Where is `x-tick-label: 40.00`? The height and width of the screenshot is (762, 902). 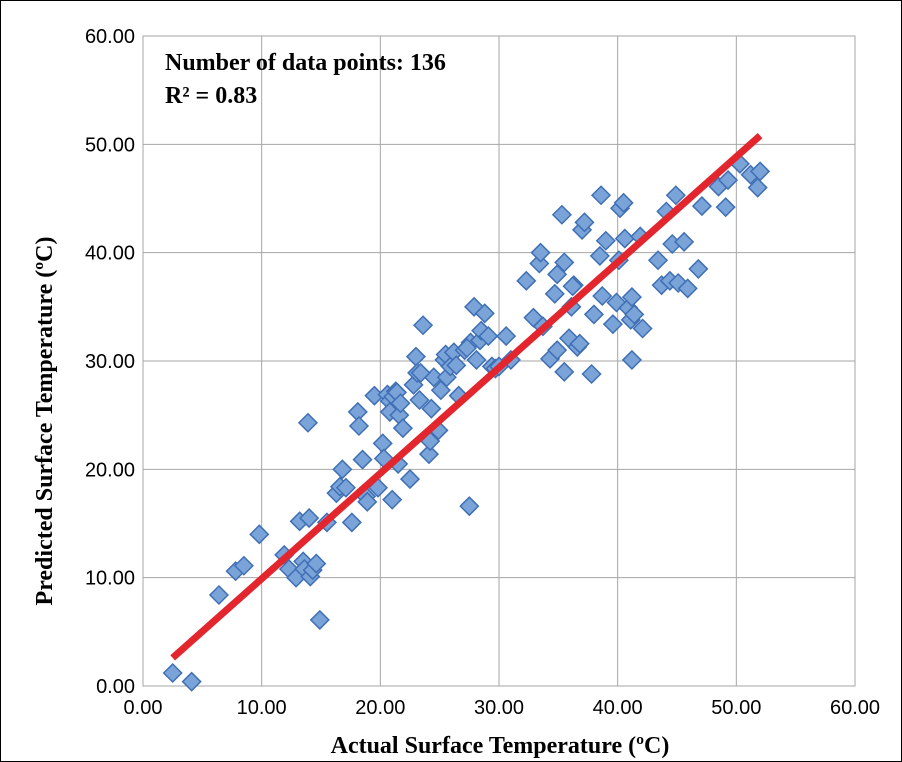
x-tick-label: 40.00 is located at coordinates (618, 708).